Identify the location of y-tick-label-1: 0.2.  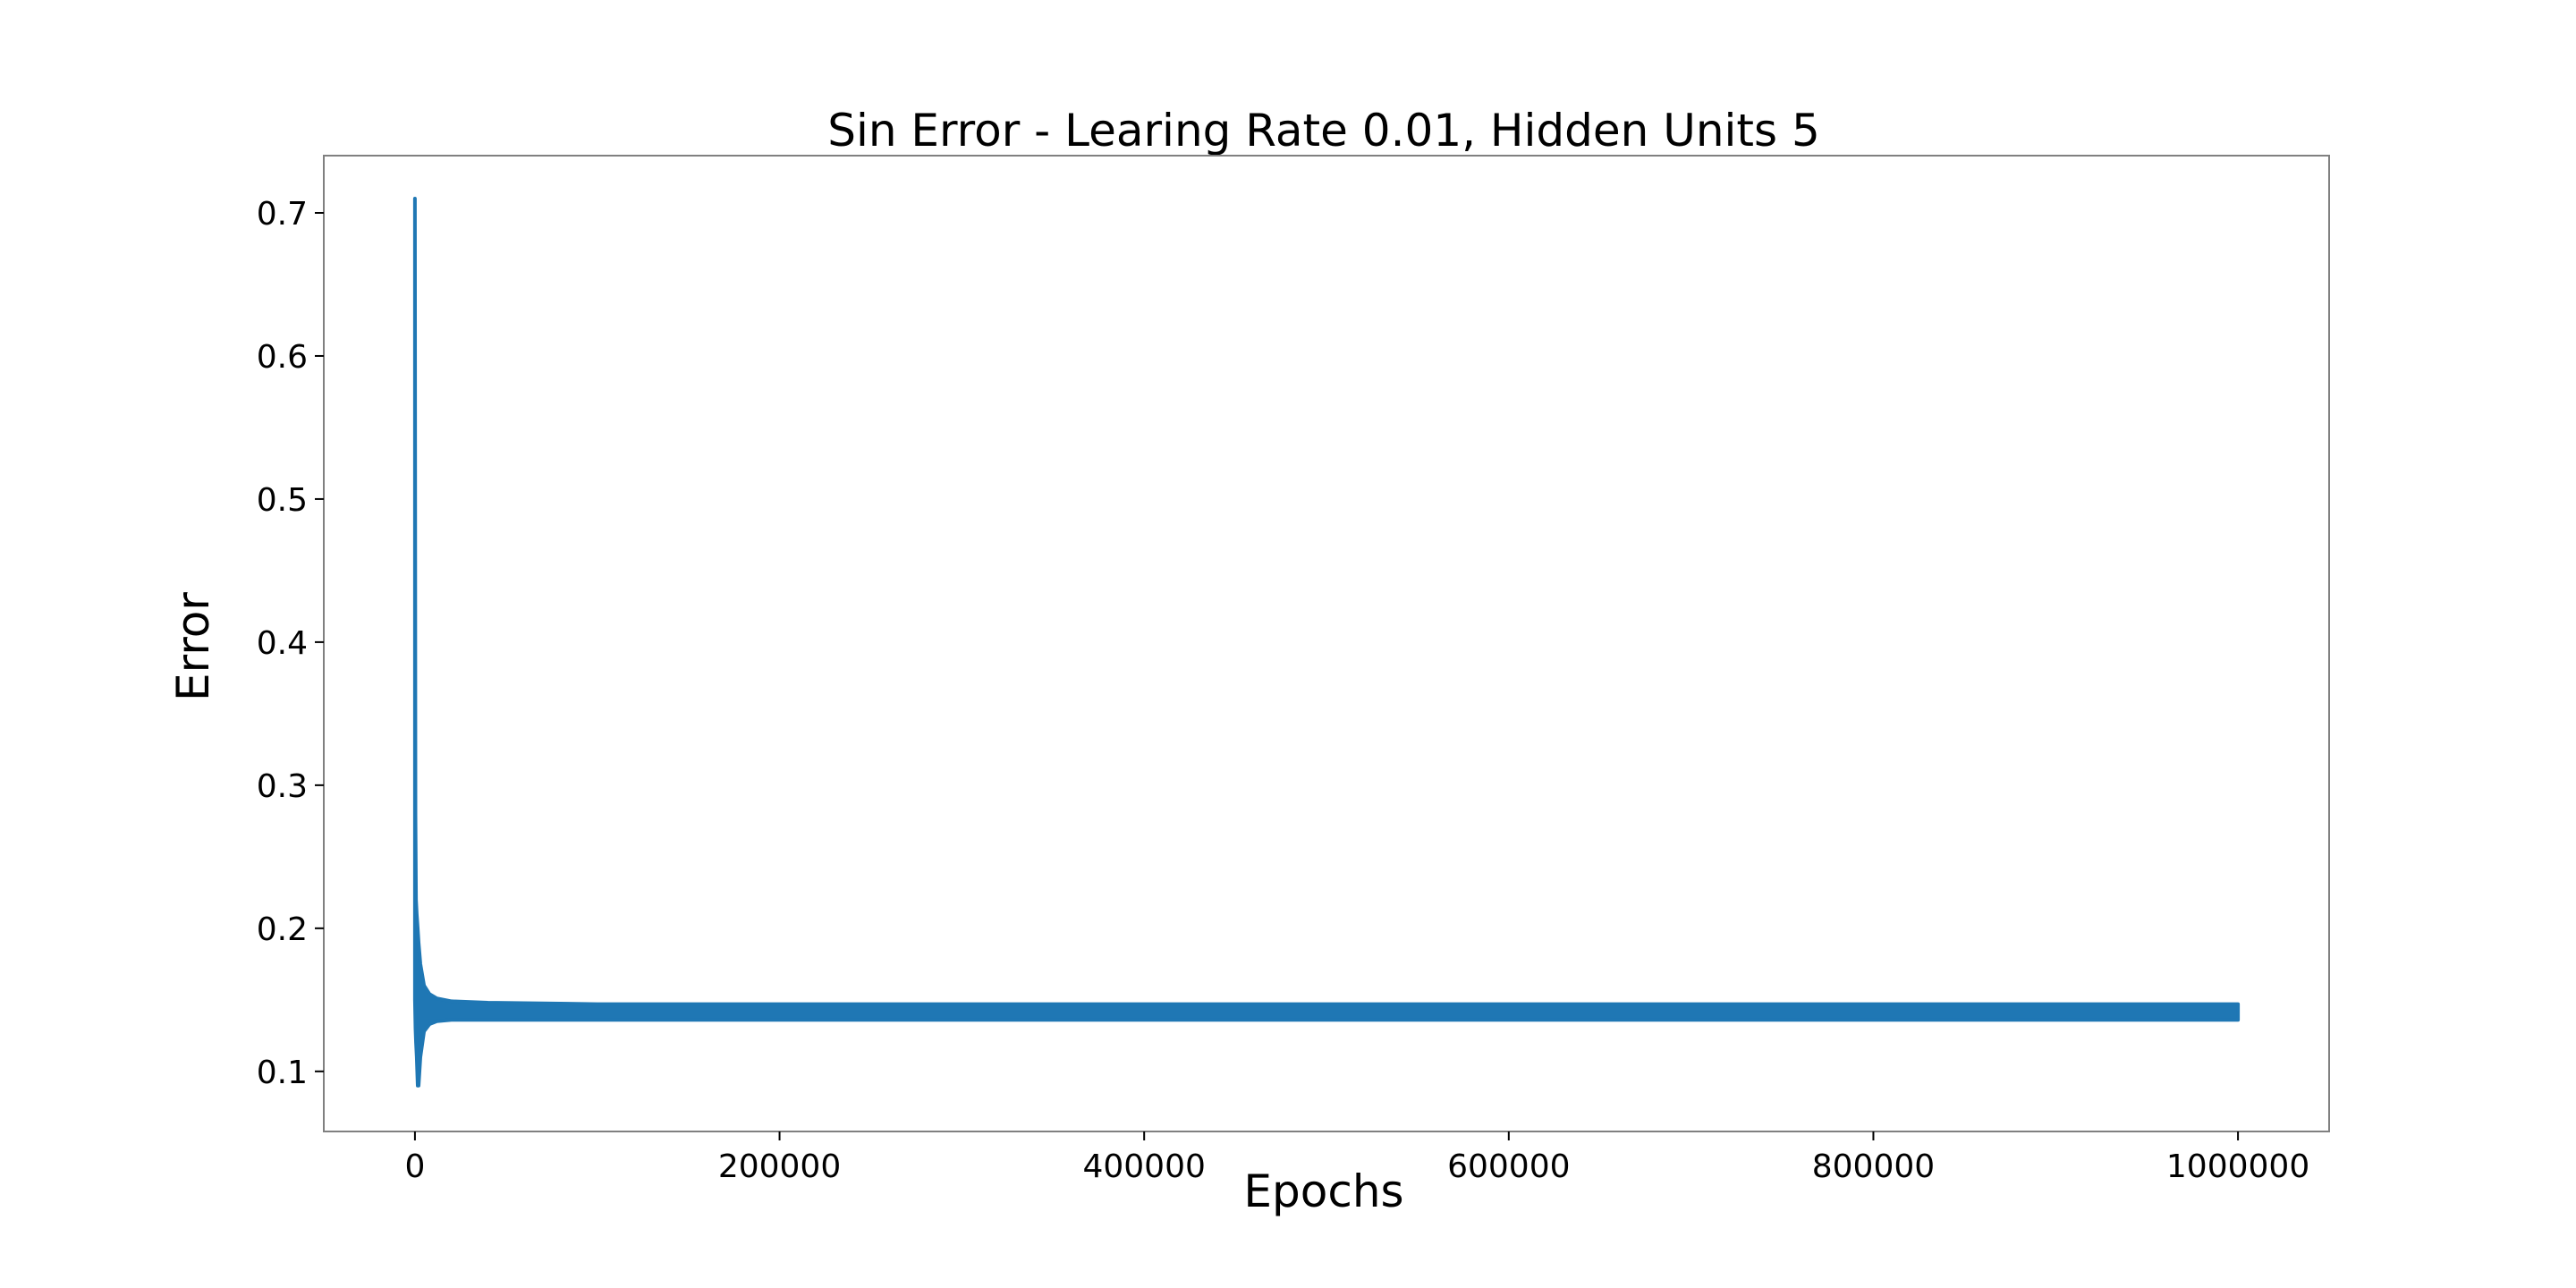
(282, 929).